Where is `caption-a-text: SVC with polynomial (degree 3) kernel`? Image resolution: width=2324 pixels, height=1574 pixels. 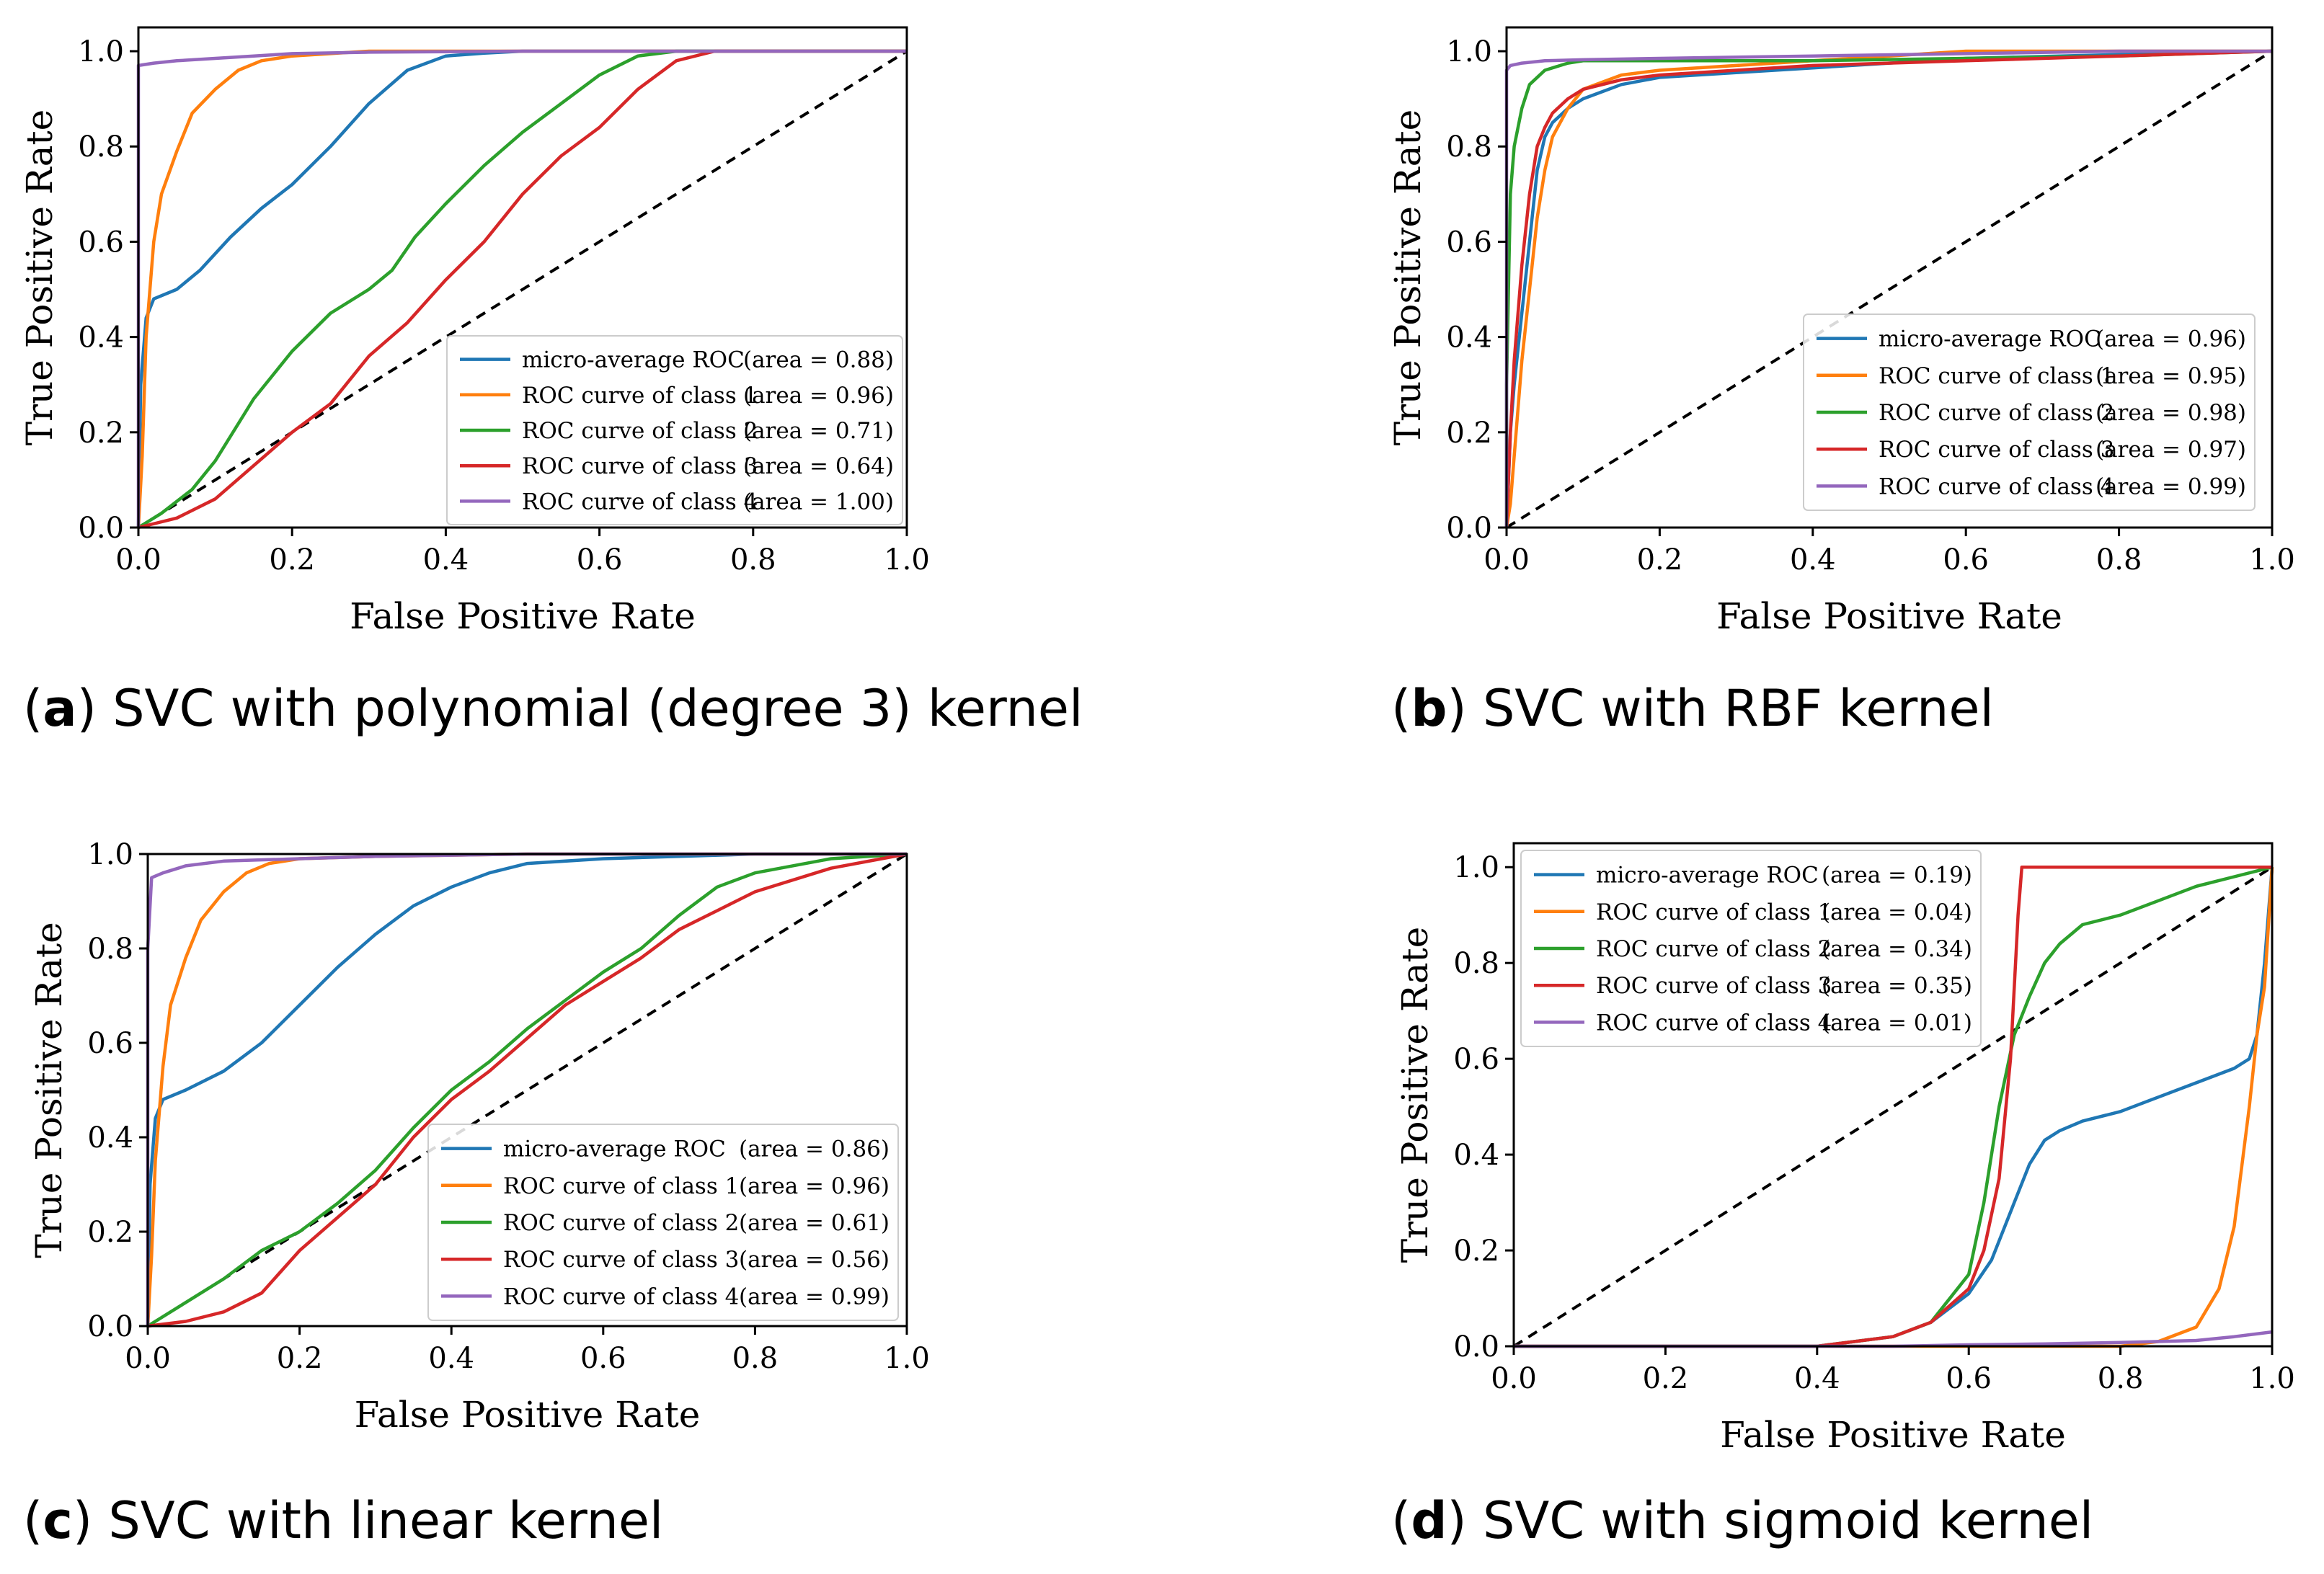 caption-a-text: SVC with polynomial (degree 3) kernel is located at coordinates (597, 708).